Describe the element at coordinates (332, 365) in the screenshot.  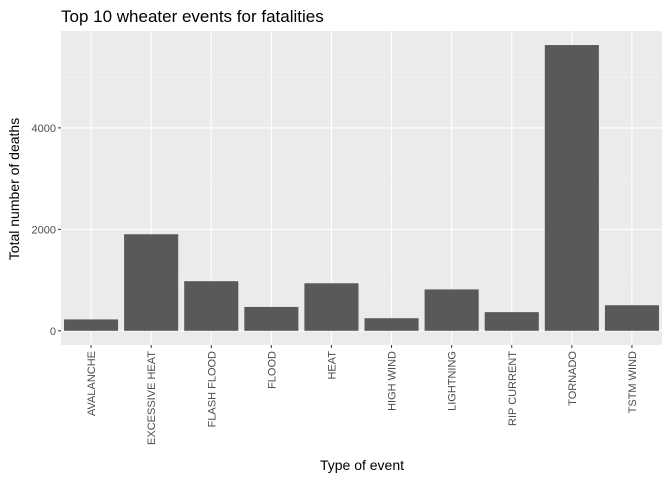
I see `x-tick-label: HEAT` at that location.